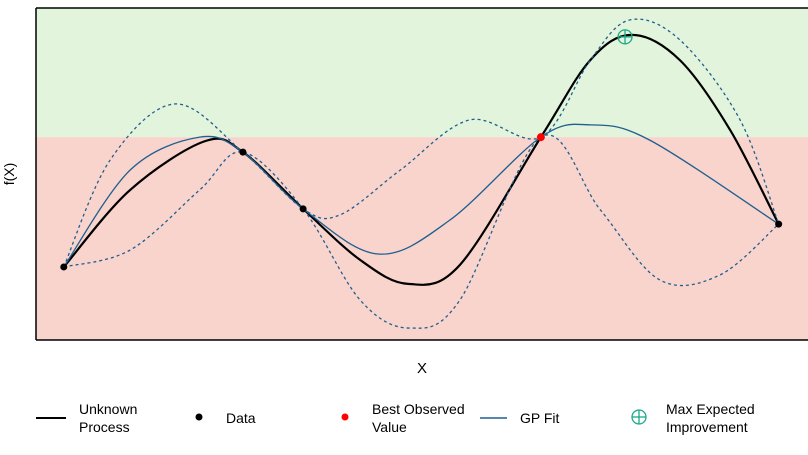 Image resolution: width=808 pixels, height=455 pixels. Describe the element at coordinates (639, 417) in the screenshot. I see `legend-ei-icon` at that location.